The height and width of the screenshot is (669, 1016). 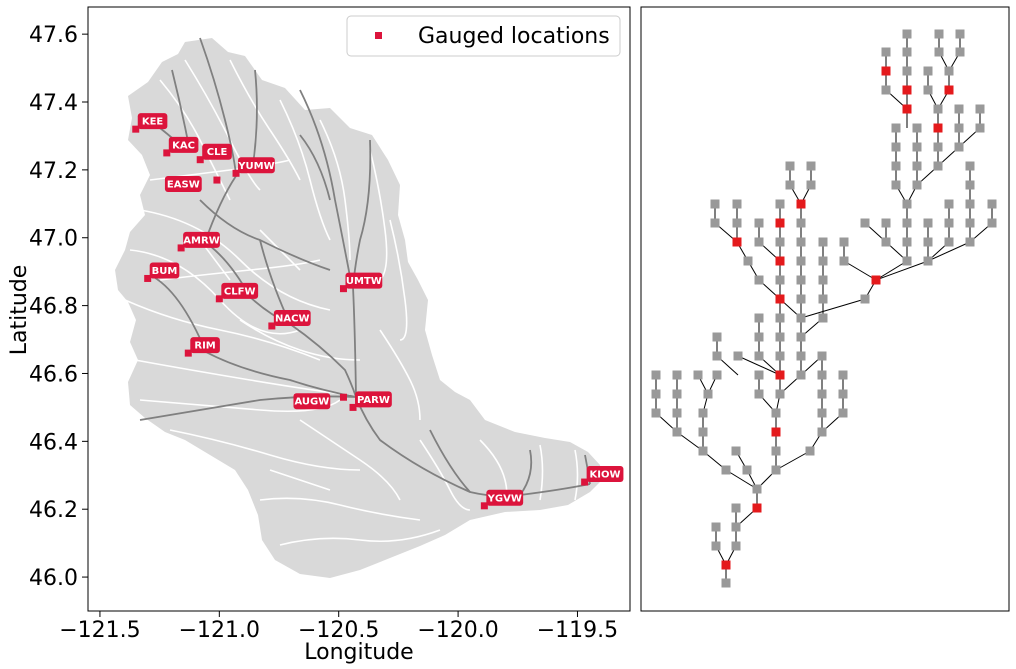 I want to click on gauge-yumw: YUMW, so click(x=253, y=167).